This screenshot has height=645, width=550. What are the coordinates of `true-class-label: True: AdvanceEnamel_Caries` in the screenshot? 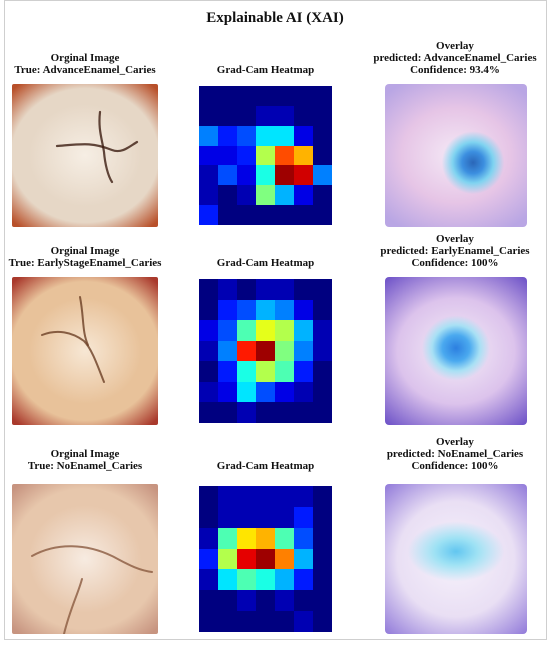 It's located at (85, 70).